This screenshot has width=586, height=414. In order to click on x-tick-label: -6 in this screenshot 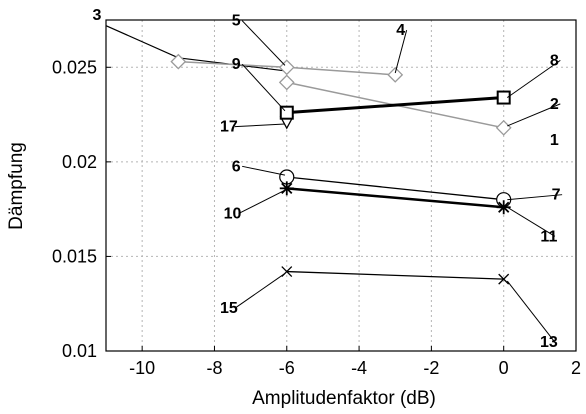, I will do `click(287, 368)`.